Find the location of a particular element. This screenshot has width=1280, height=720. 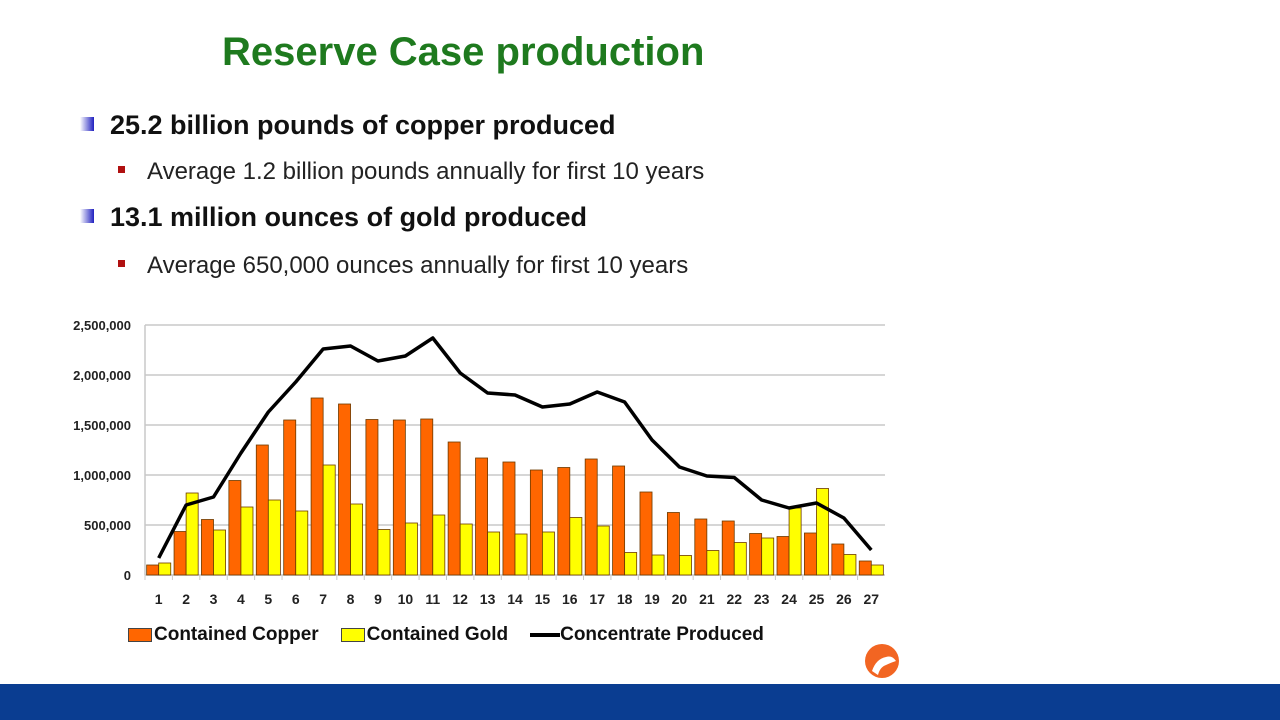

x-tick-label: 22 is located at coordinates (734, 599).